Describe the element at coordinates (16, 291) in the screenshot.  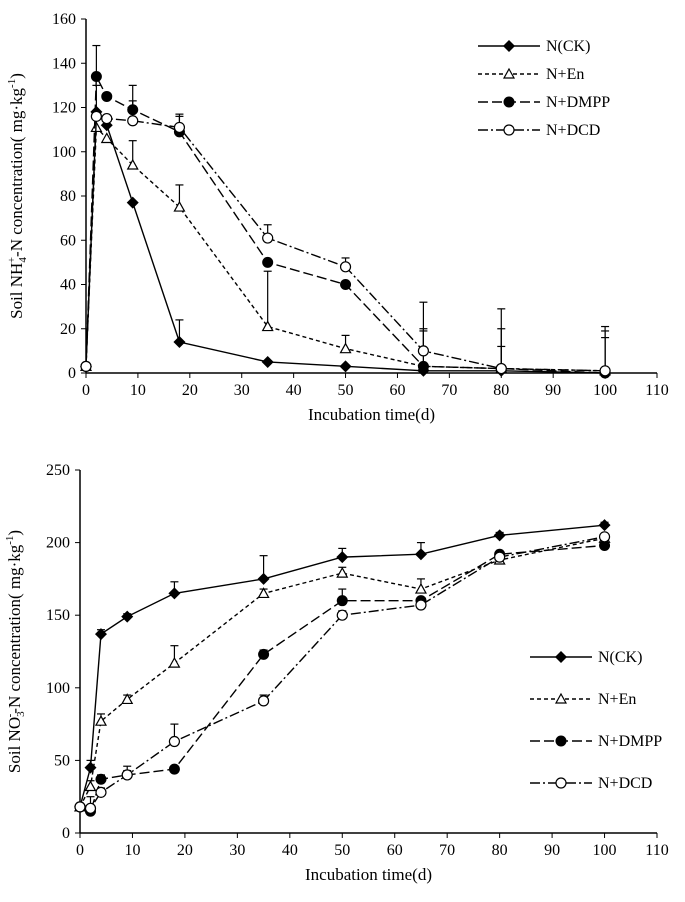
I see `y-label-part: Soil NH` at that location.